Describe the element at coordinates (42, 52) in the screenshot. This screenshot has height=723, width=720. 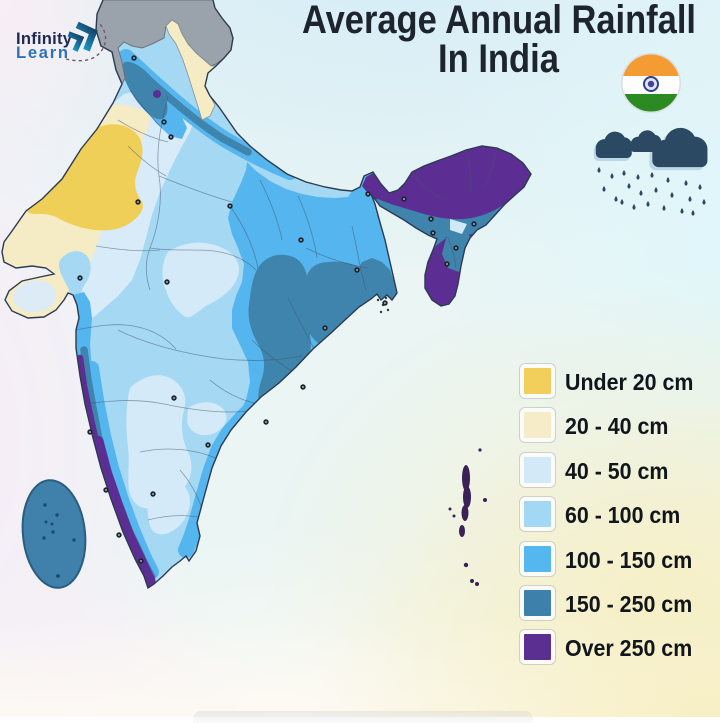
I see `svg-text: Learn` at that location.